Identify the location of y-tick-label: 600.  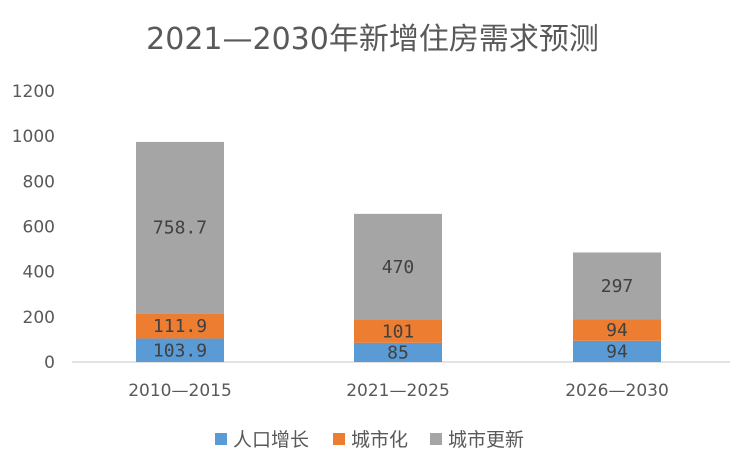
(39, 228).